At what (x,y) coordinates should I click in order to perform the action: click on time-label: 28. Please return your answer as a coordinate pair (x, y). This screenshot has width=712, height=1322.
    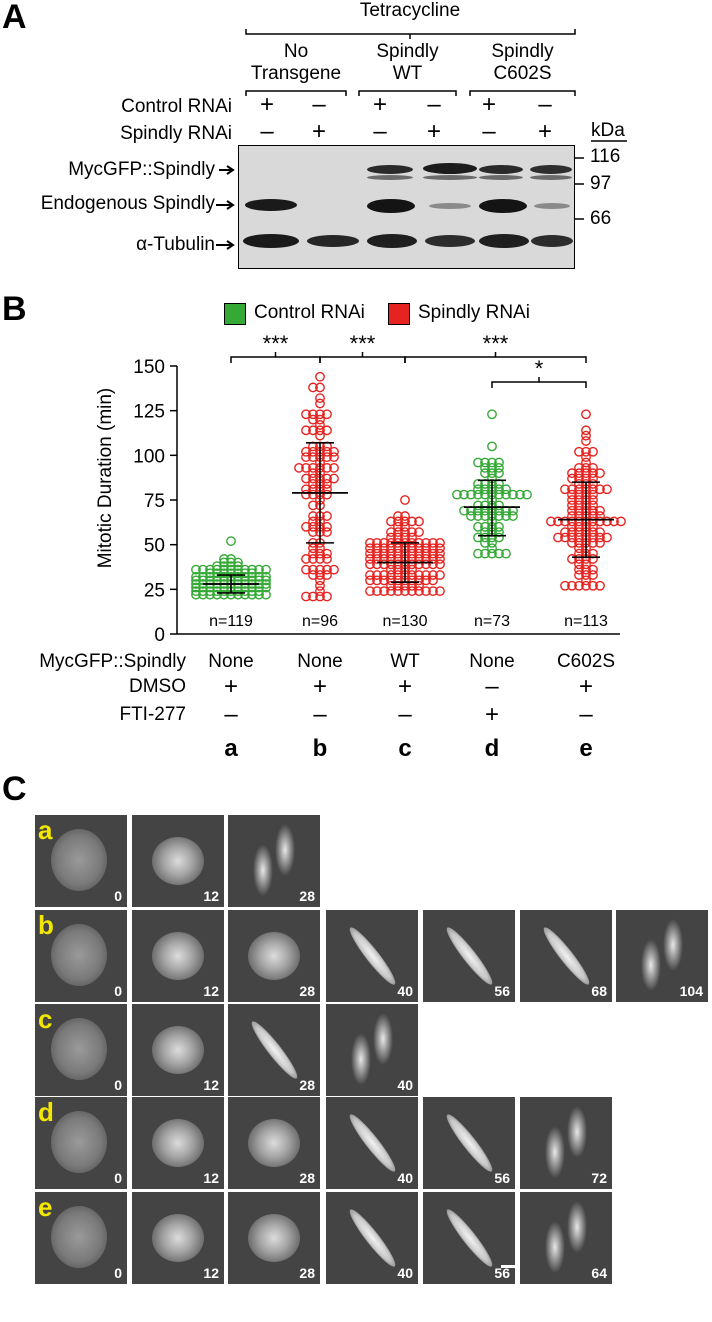
    Looking at the image, I should click on (307, 991).